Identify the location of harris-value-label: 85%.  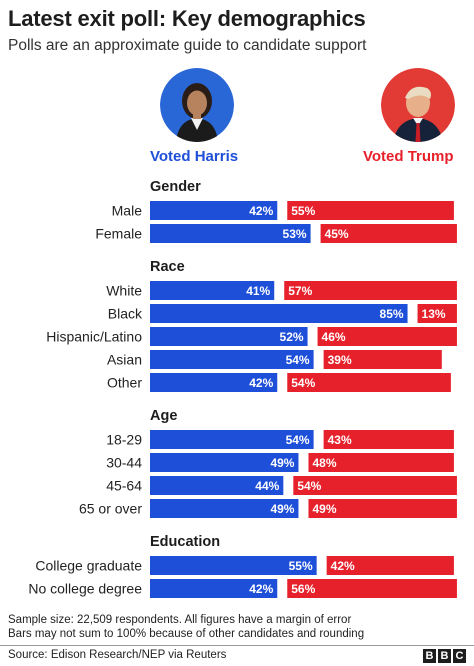
(392, 314).